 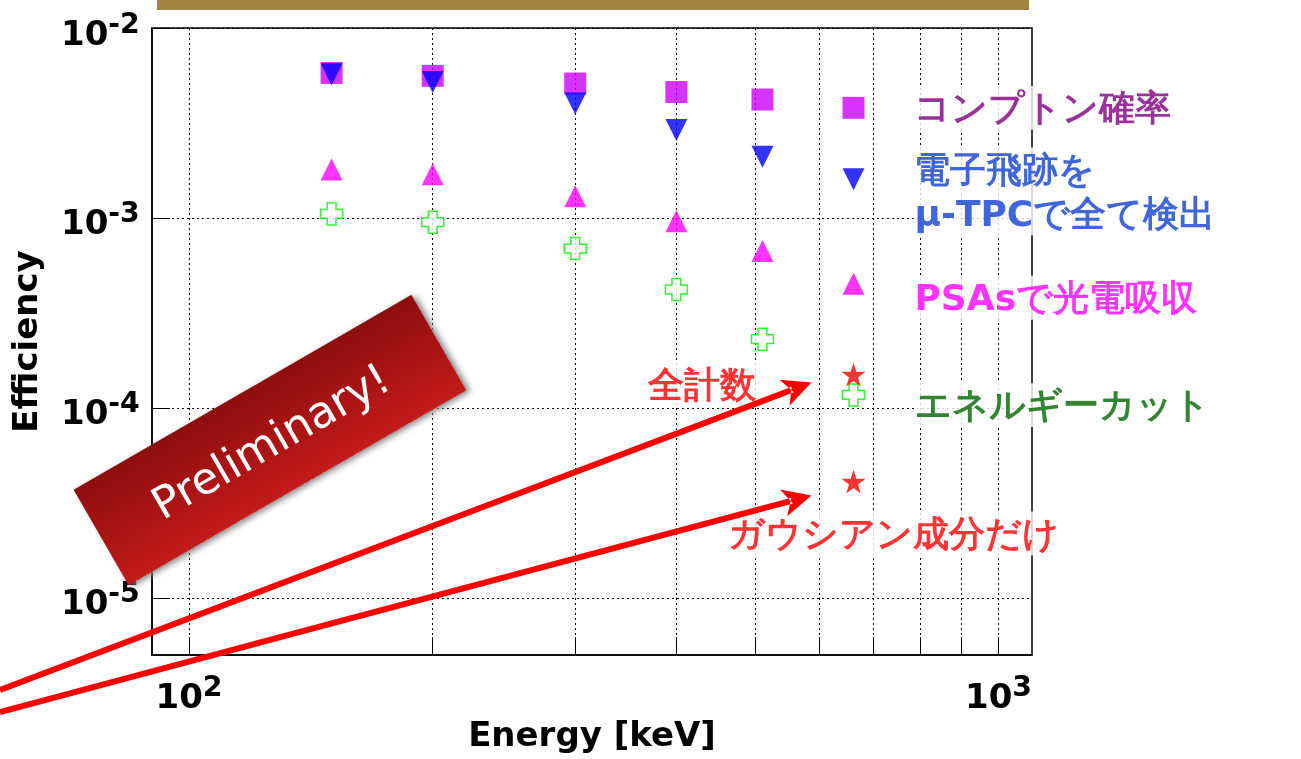 I want to click on series-label: ガウシアン成分だけ, so click(x=893, y=533).